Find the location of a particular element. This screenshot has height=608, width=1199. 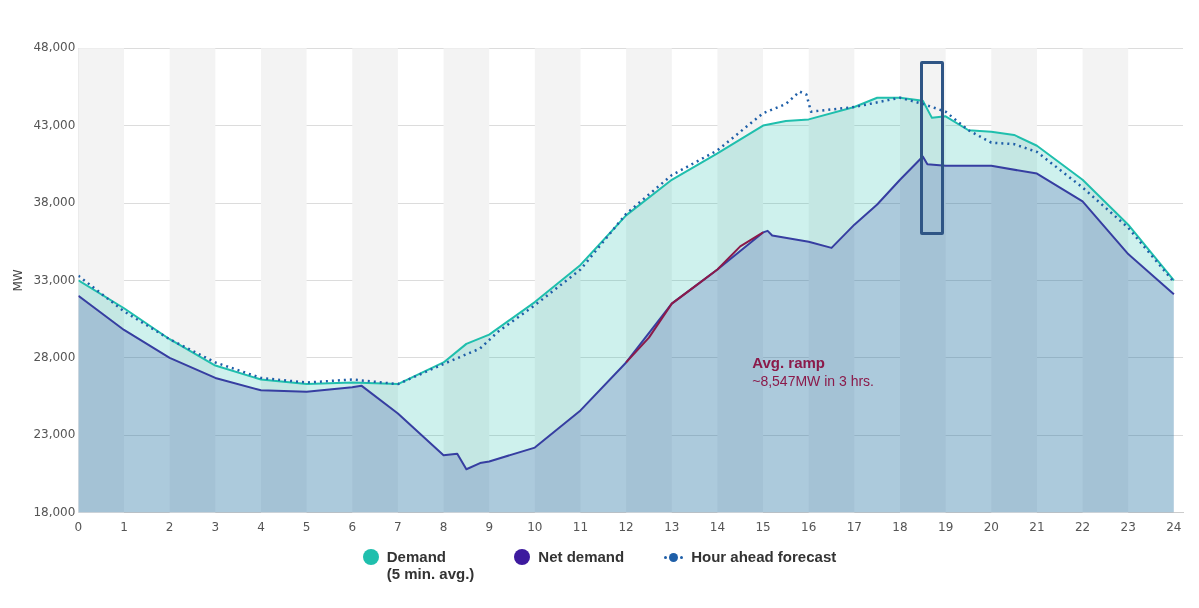

y-tick-label: 43,000 is located at coordinates (54, 124).